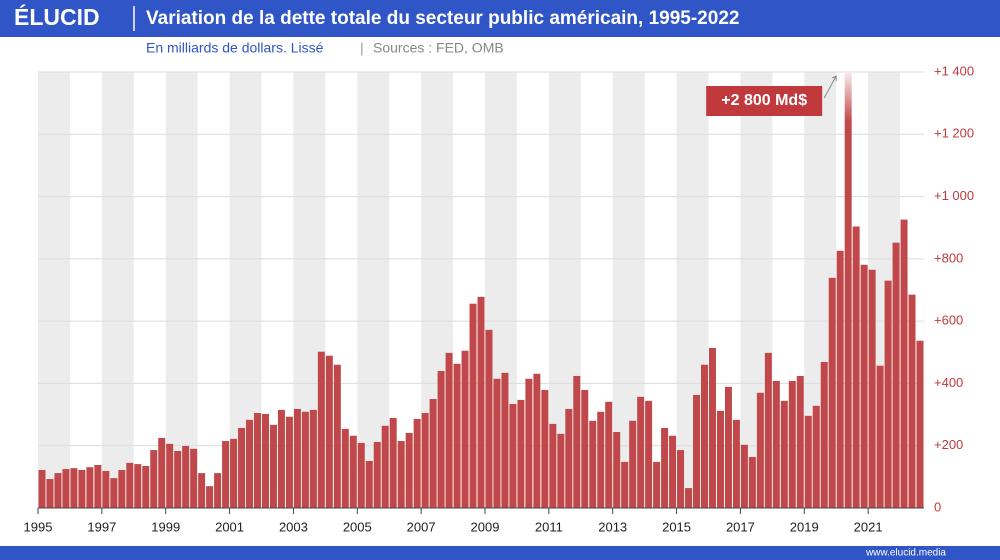 The height and width of the screenshot is (560, 1000). Describe the element at coordinates (948, 257) in the screenshot. I see `y-tick-label: +800` at that location.